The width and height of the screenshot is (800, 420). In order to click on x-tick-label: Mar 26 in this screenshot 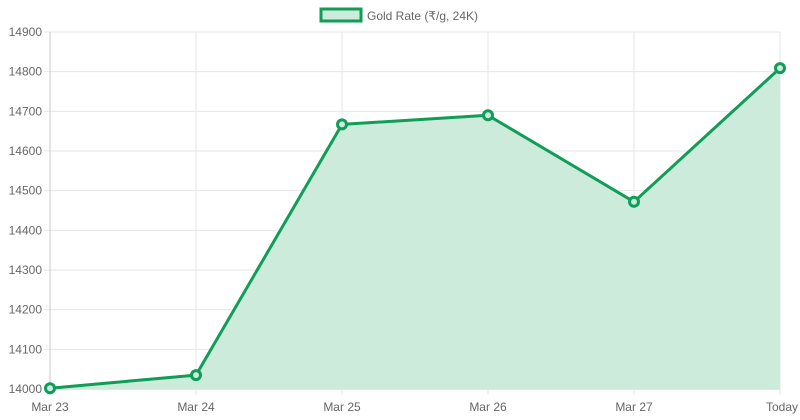, I will do `click(488, 407)`.